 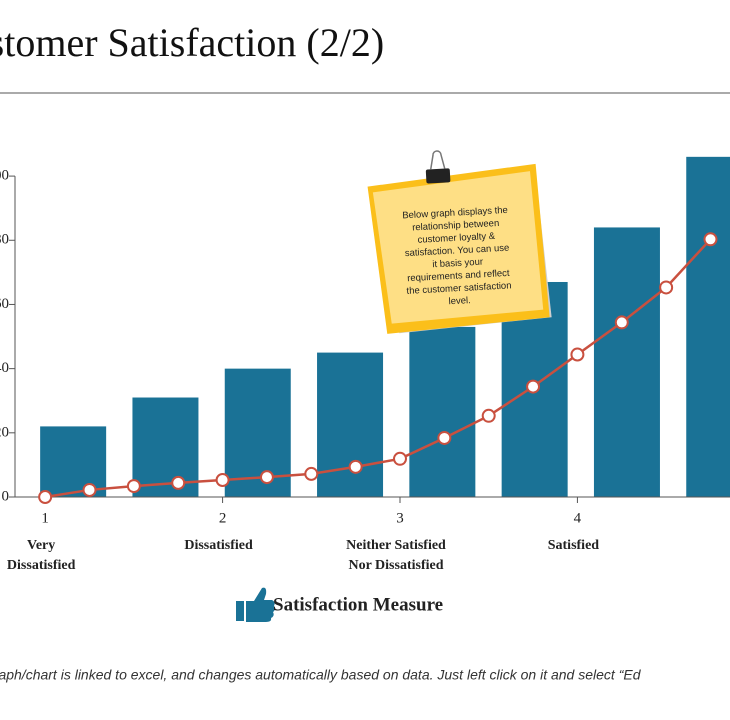 What do you see at coordinates (437, 160) in the screenshot?
I see `clip-wire` at bounding box center [437, 160].